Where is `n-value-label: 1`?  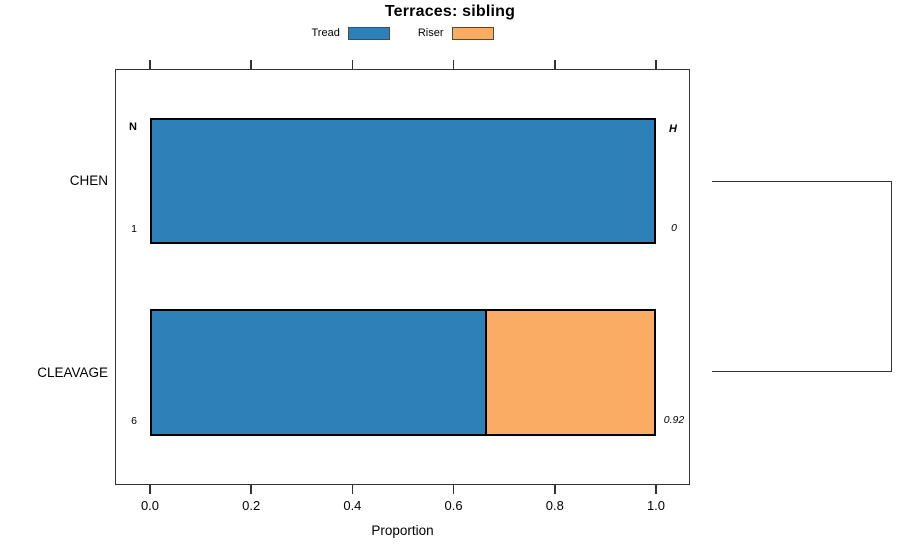
n-value-label: 1 is located at coordinates (134, 229).